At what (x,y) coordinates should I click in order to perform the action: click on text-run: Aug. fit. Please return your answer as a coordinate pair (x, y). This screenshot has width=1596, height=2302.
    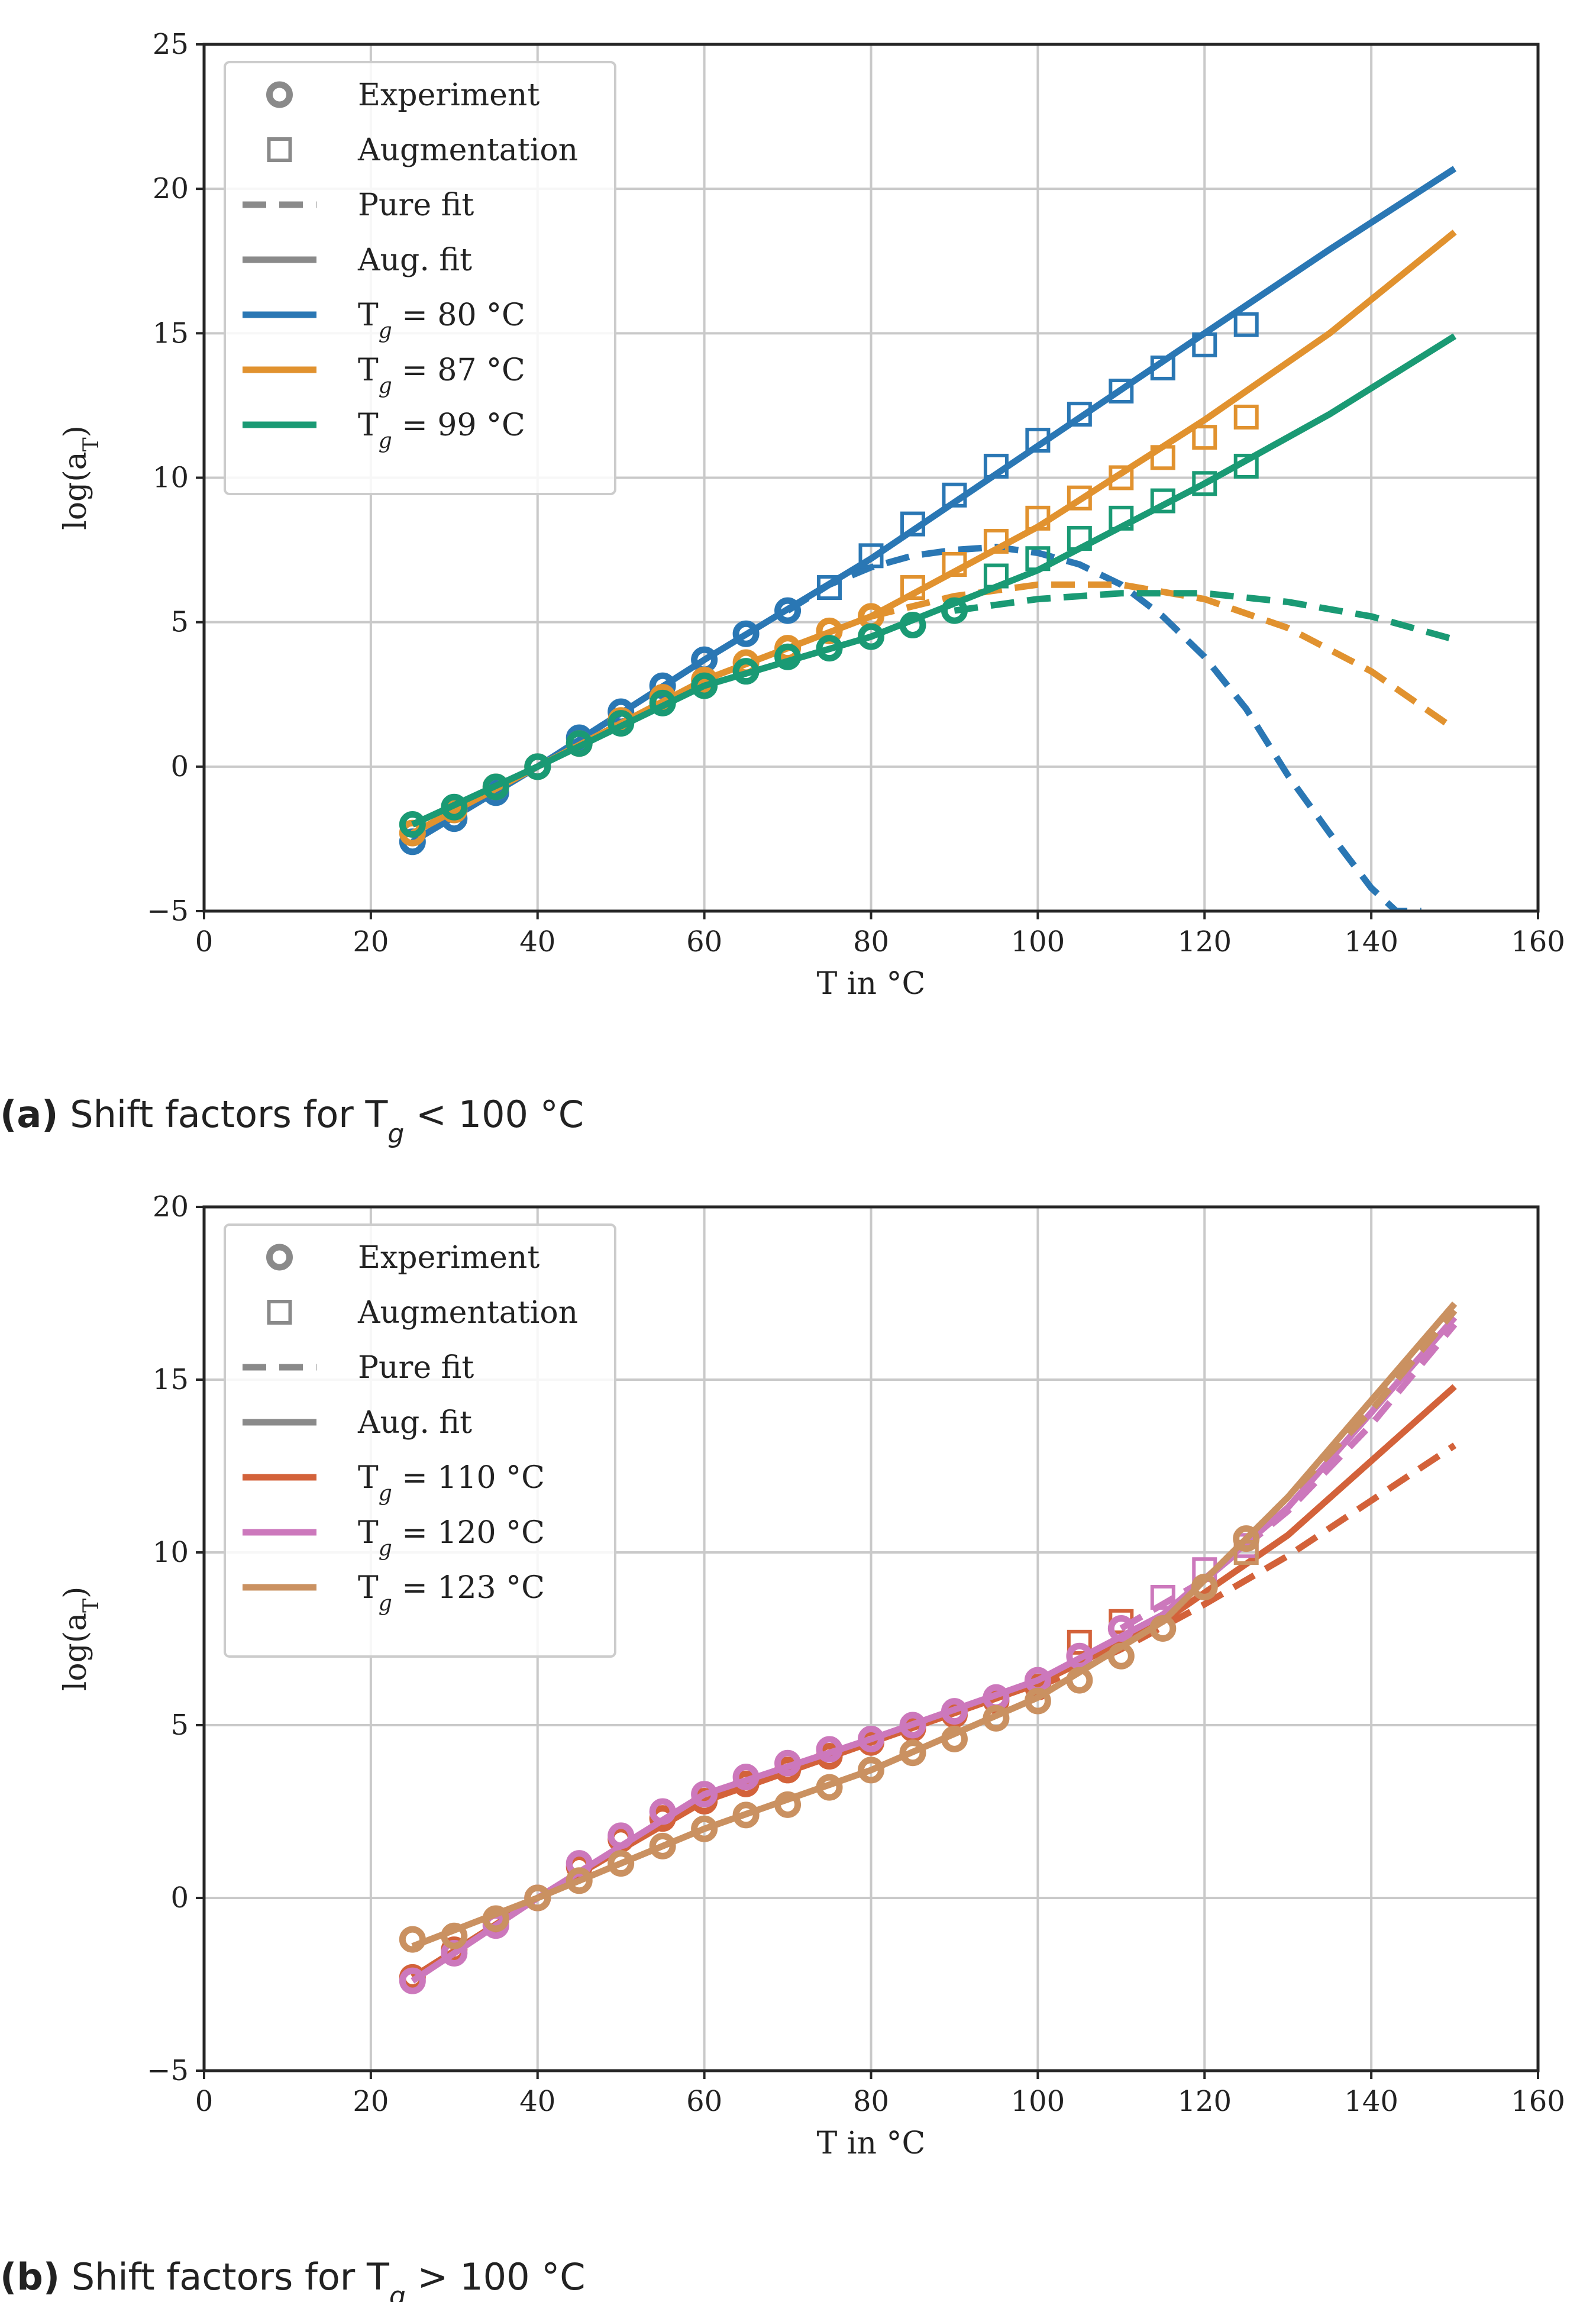
    Looking at the image, I should click on (414, 1423).